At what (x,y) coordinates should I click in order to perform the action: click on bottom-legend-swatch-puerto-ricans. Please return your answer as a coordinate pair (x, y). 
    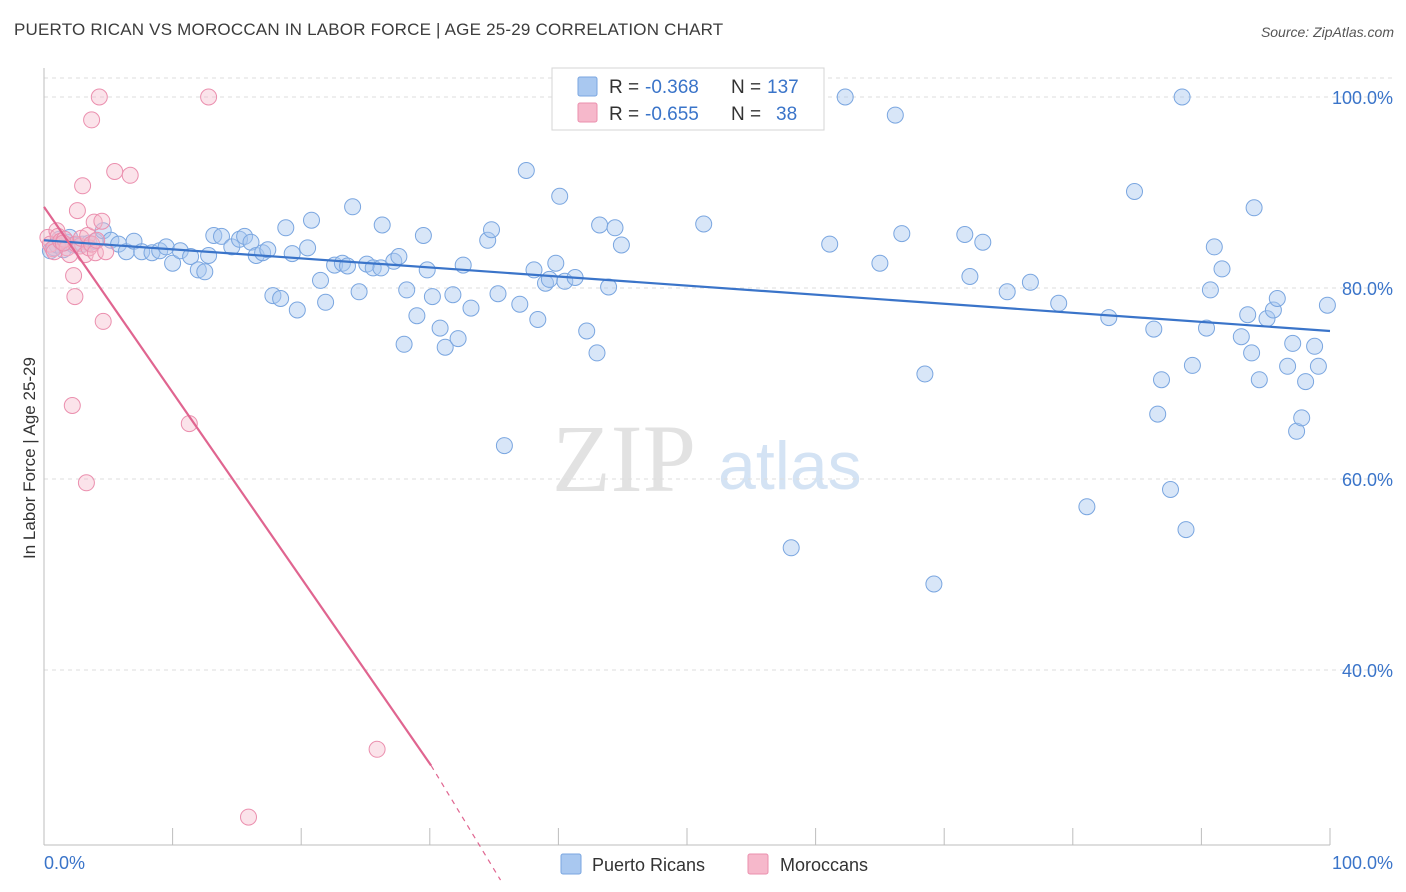
    Looking at the image, I should click on (571, 864).